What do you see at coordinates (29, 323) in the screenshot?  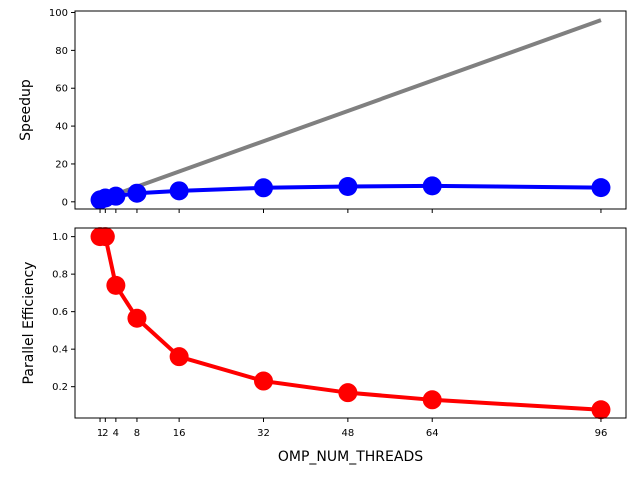 I see `y-axis-label: Parallel Efficiency` at bounding box center [29, 323].